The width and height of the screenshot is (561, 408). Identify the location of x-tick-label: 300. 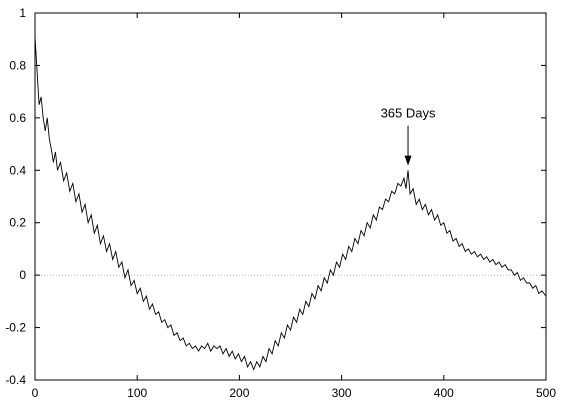
(342, 393).